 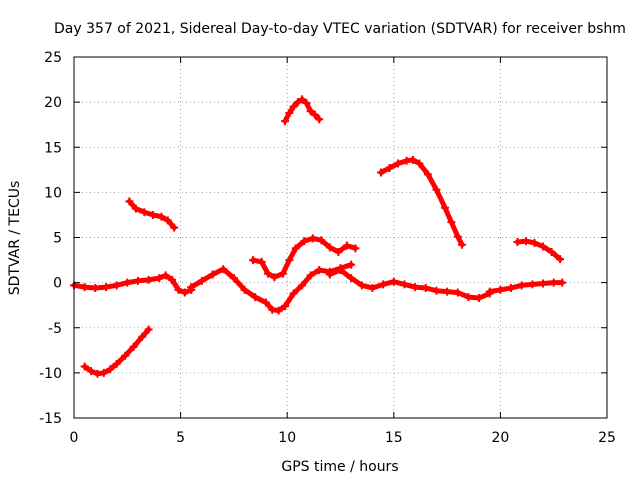 I want to click on x-axis-title: GPS time / hours, so click(x=339, y=467).